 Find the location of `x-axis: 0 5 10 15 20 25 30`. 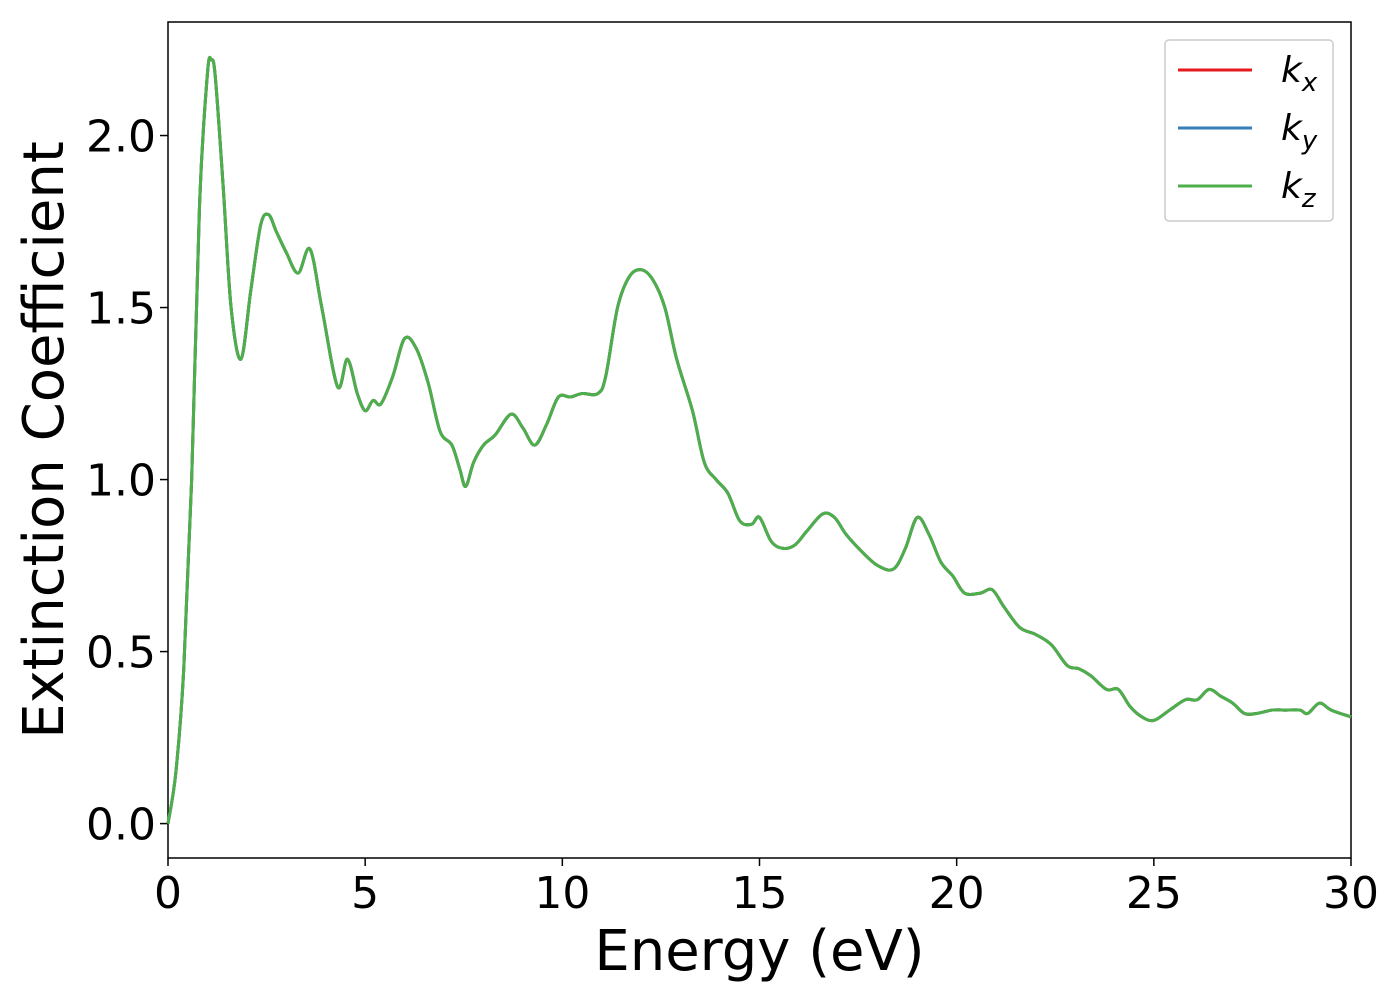

x-axis: 0 5 10 15 20 25 30 is located at coordinates (766, 888).